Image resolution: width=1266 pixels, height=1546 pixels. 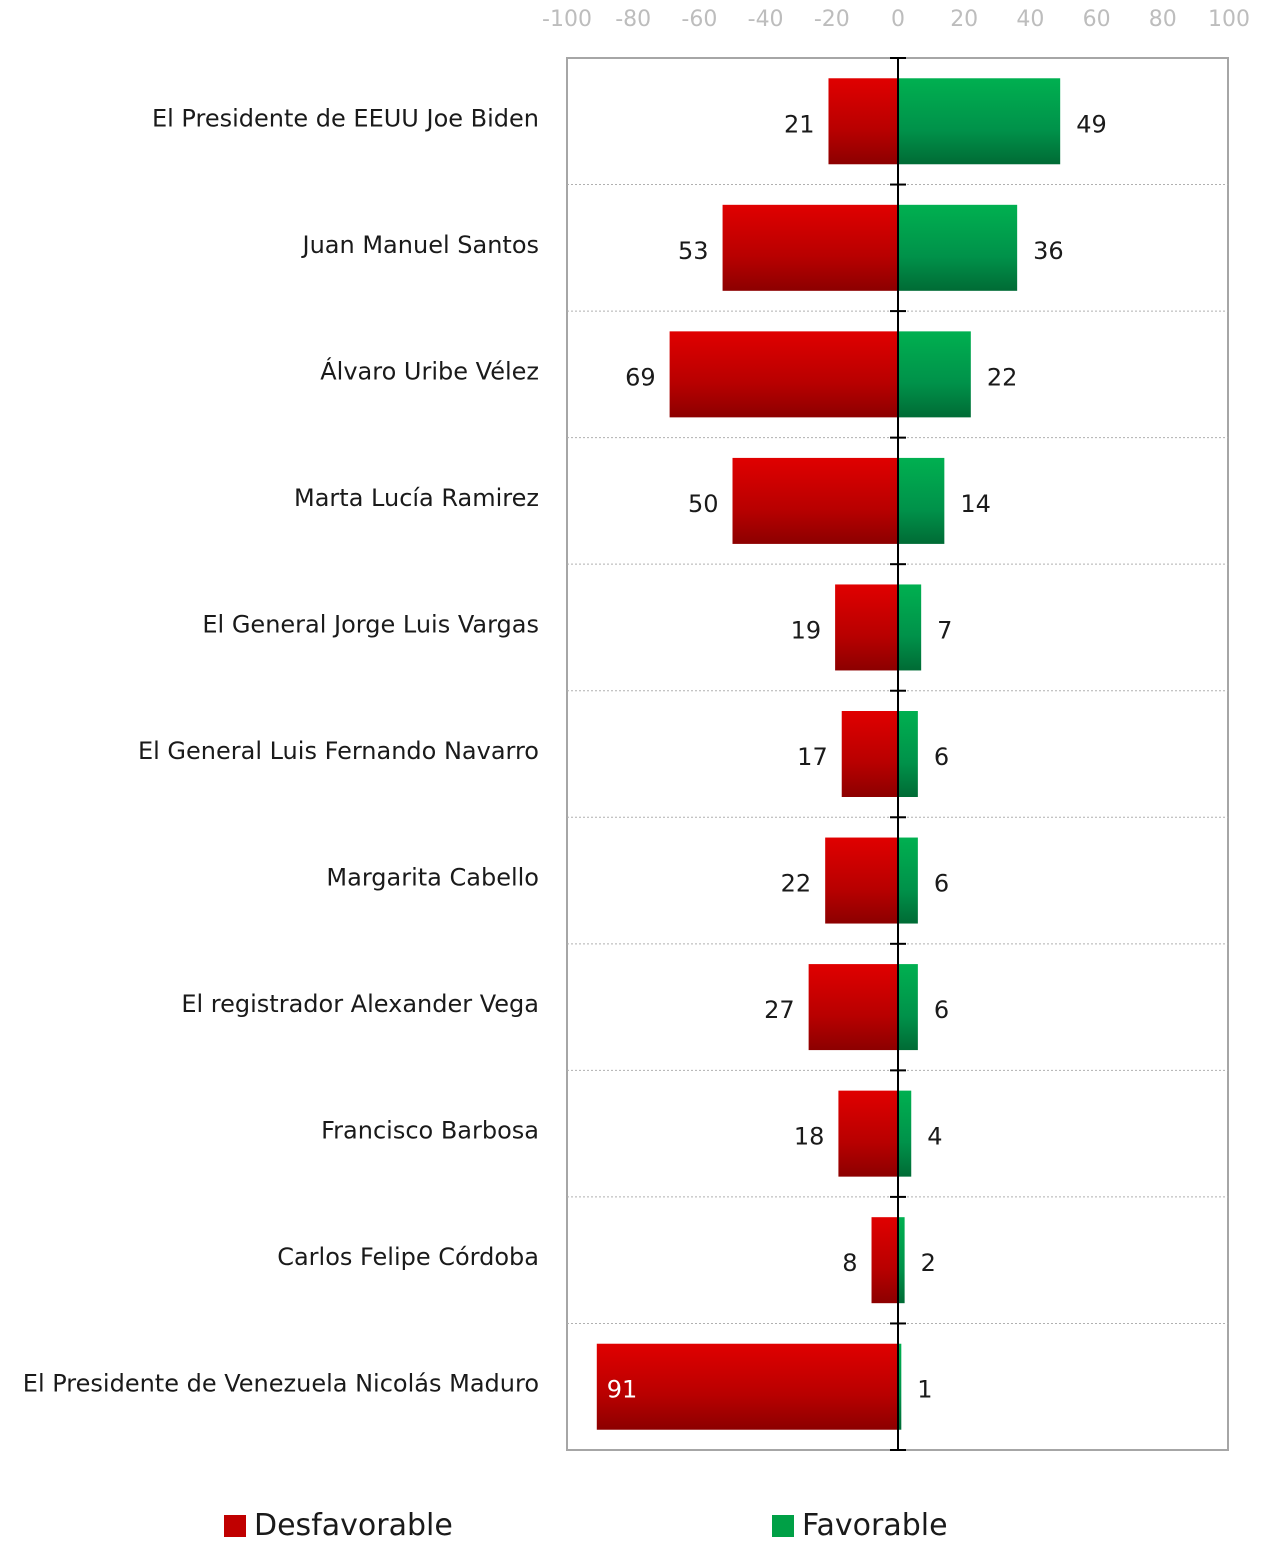 What do you see at coordinates (849, 1263) in the screenshot?
I see `value-label-desfavorable: 8` at bounding box center [849, 1263].